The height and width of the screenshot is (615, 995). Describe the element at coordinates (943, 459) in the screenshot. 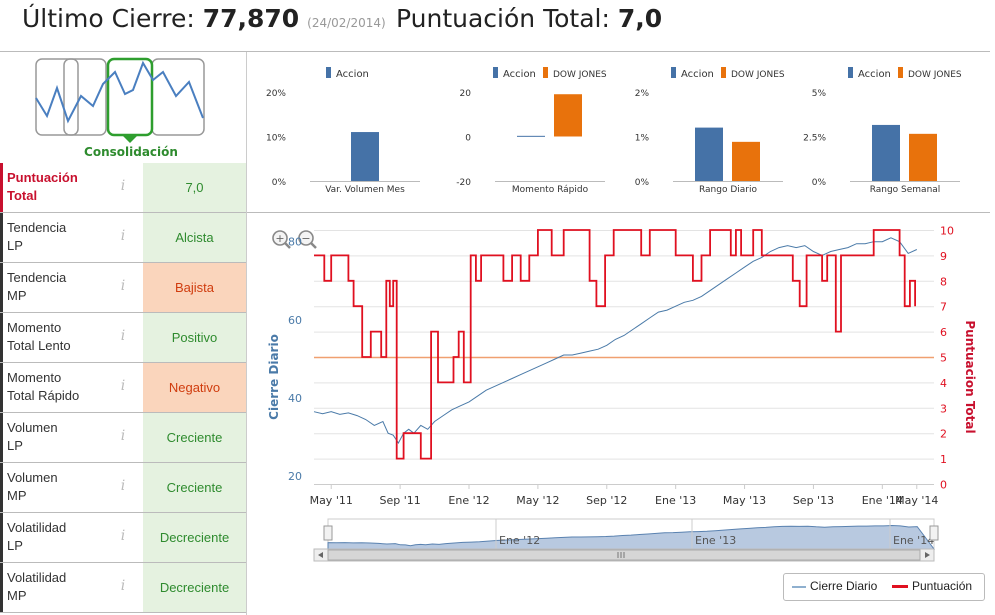

I see `y2-tick-label: 1` at that location.